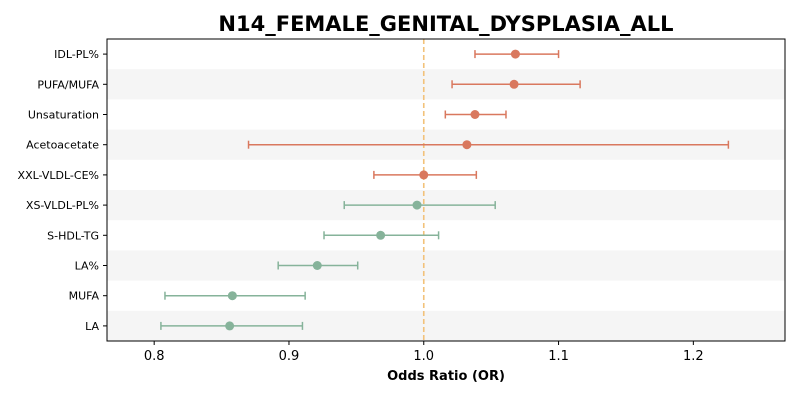 The height and width of the screenshot is (400, 800). What do you see at coordinates (558, 356) in the screenshot?
I see `x-tick-label: 1.1` at bounding box center [558, 356].